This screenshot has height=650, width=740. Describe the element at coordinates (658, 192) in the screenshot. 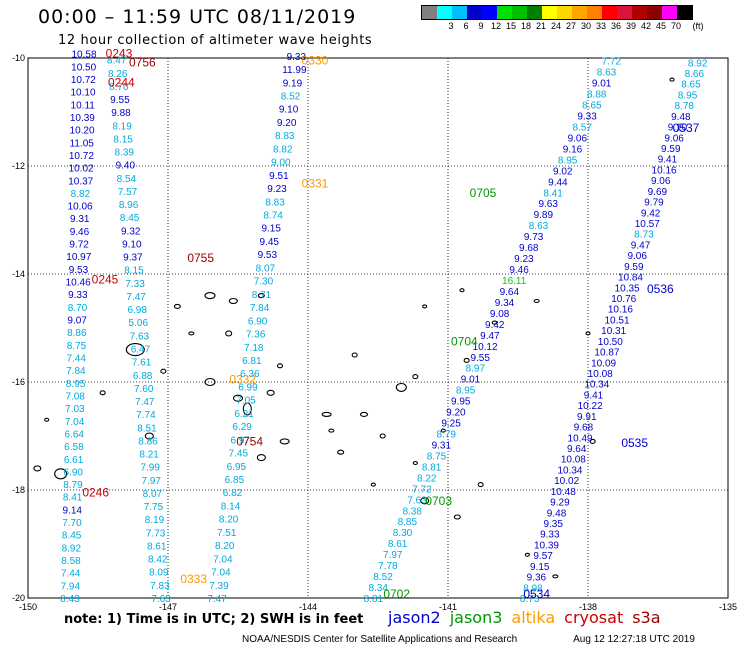

I see `swh-value: 9.69` at that location.